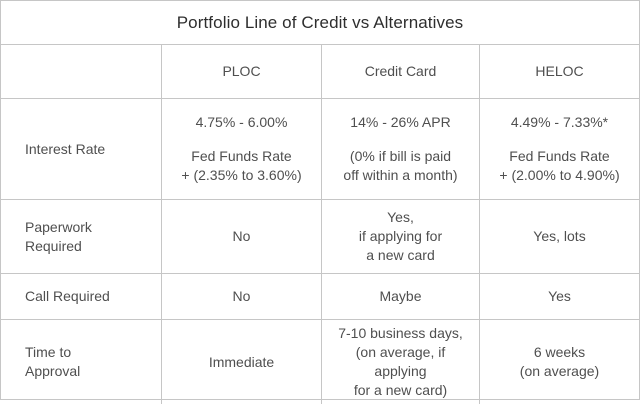  Describe the element at coordinates (559, 361) in the screenshot. I see `cell-time-heloc: 6 weeks (on average)` at that location.